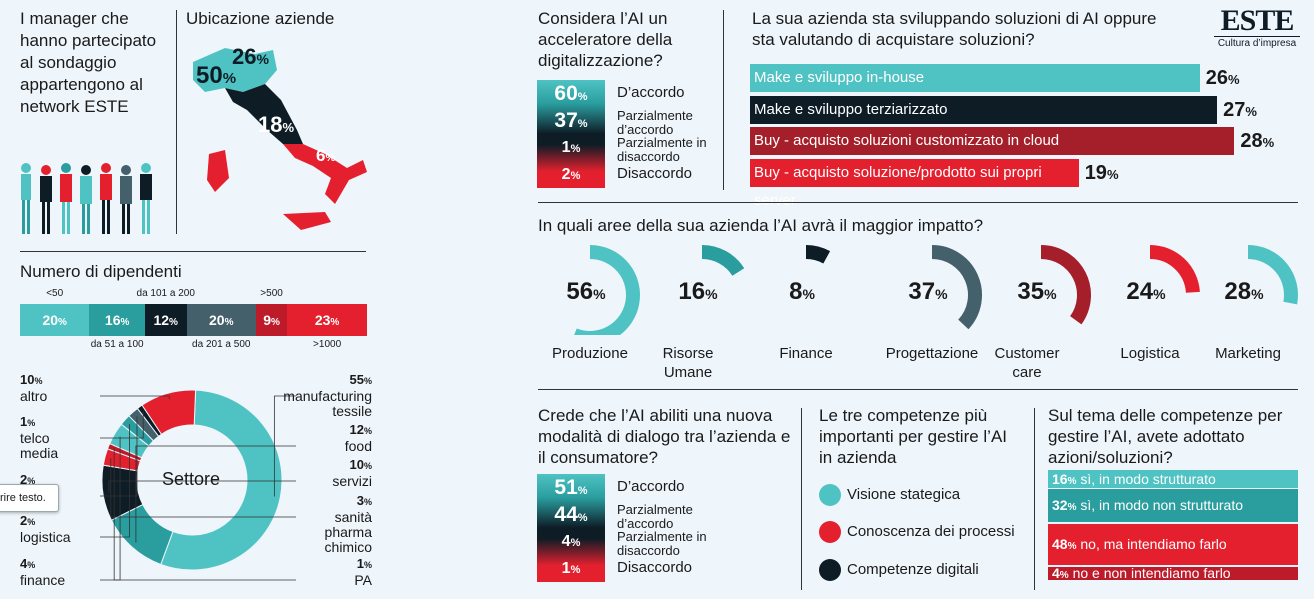 This screenshot has width=1314, height=599. What do you see at coordinates (352, 481) in the screenshot?
I see `settore-category: servizi` at bounding box center [352, 481].